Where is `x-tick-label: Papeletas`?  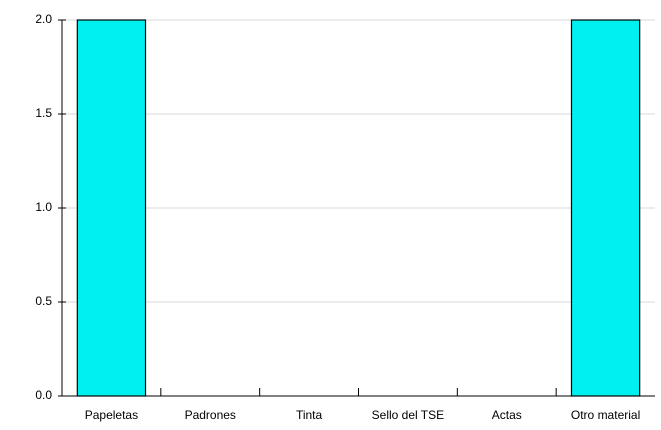 x-tick-label: Papeletas is located at coordinates (111, 415).